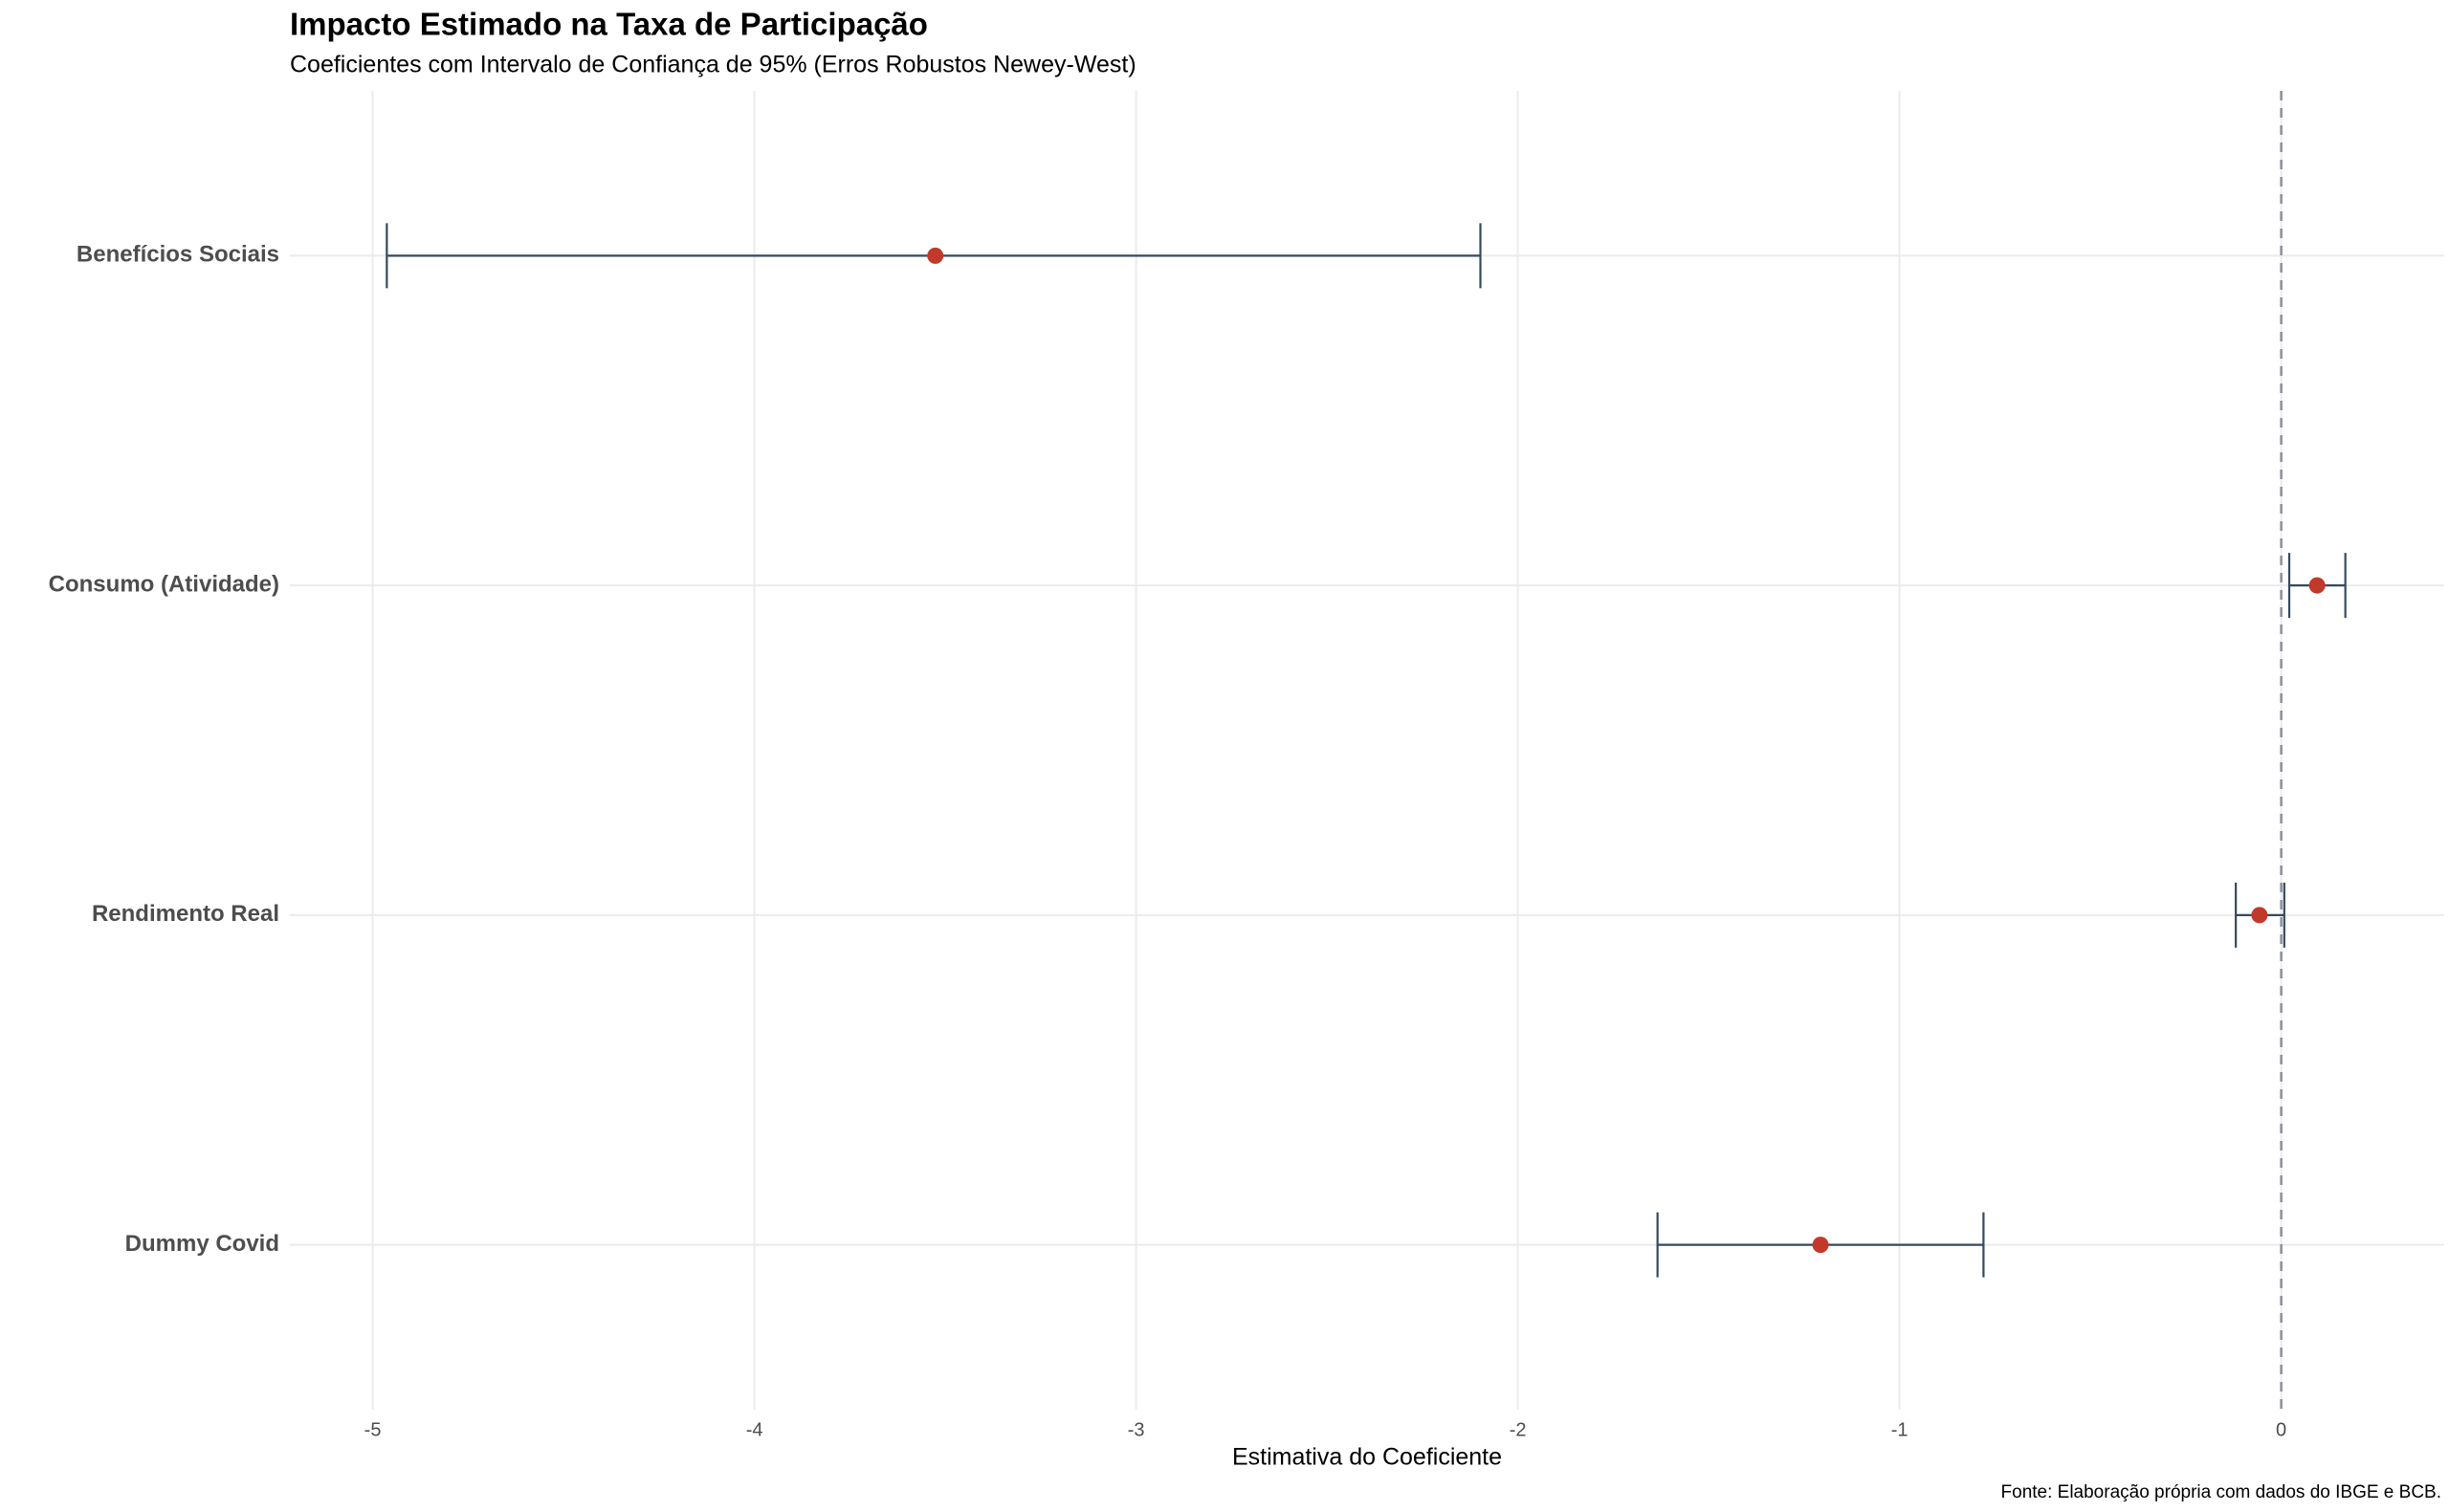  What do you see at coordinates (609, 24) in the screenshot?
I see `chart-title: Impacto Estimado na Taxa de Participação` at bounding box center [609, 24].